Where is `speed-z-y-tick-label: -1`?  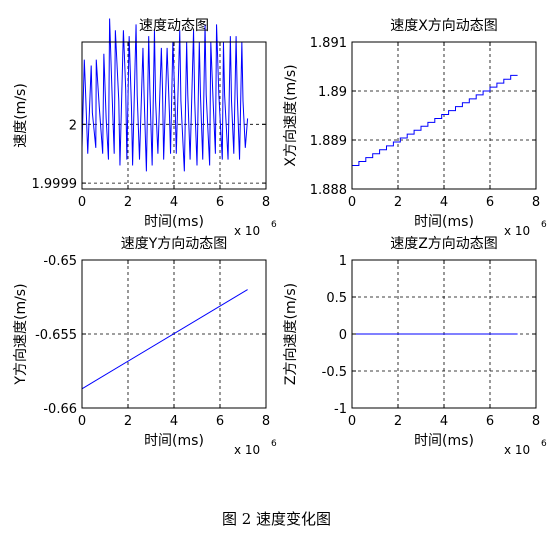
speed-z-y-tick-label: -1 is located at coordinates (340, 409).